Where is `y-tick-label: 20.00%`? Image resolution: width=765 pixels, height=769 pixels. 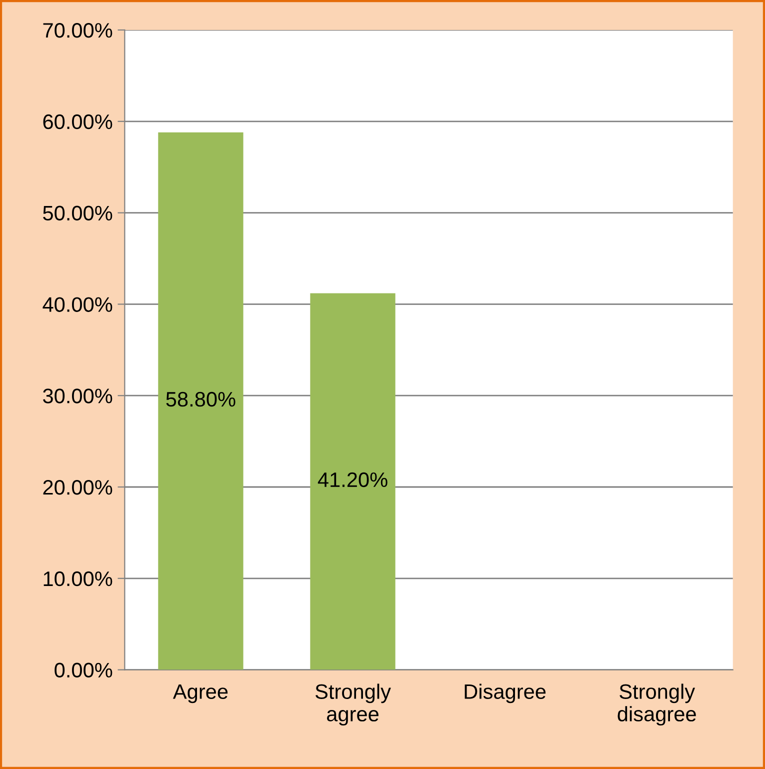 y-tick-label: 20.00% is located at coordinates (77, 487).